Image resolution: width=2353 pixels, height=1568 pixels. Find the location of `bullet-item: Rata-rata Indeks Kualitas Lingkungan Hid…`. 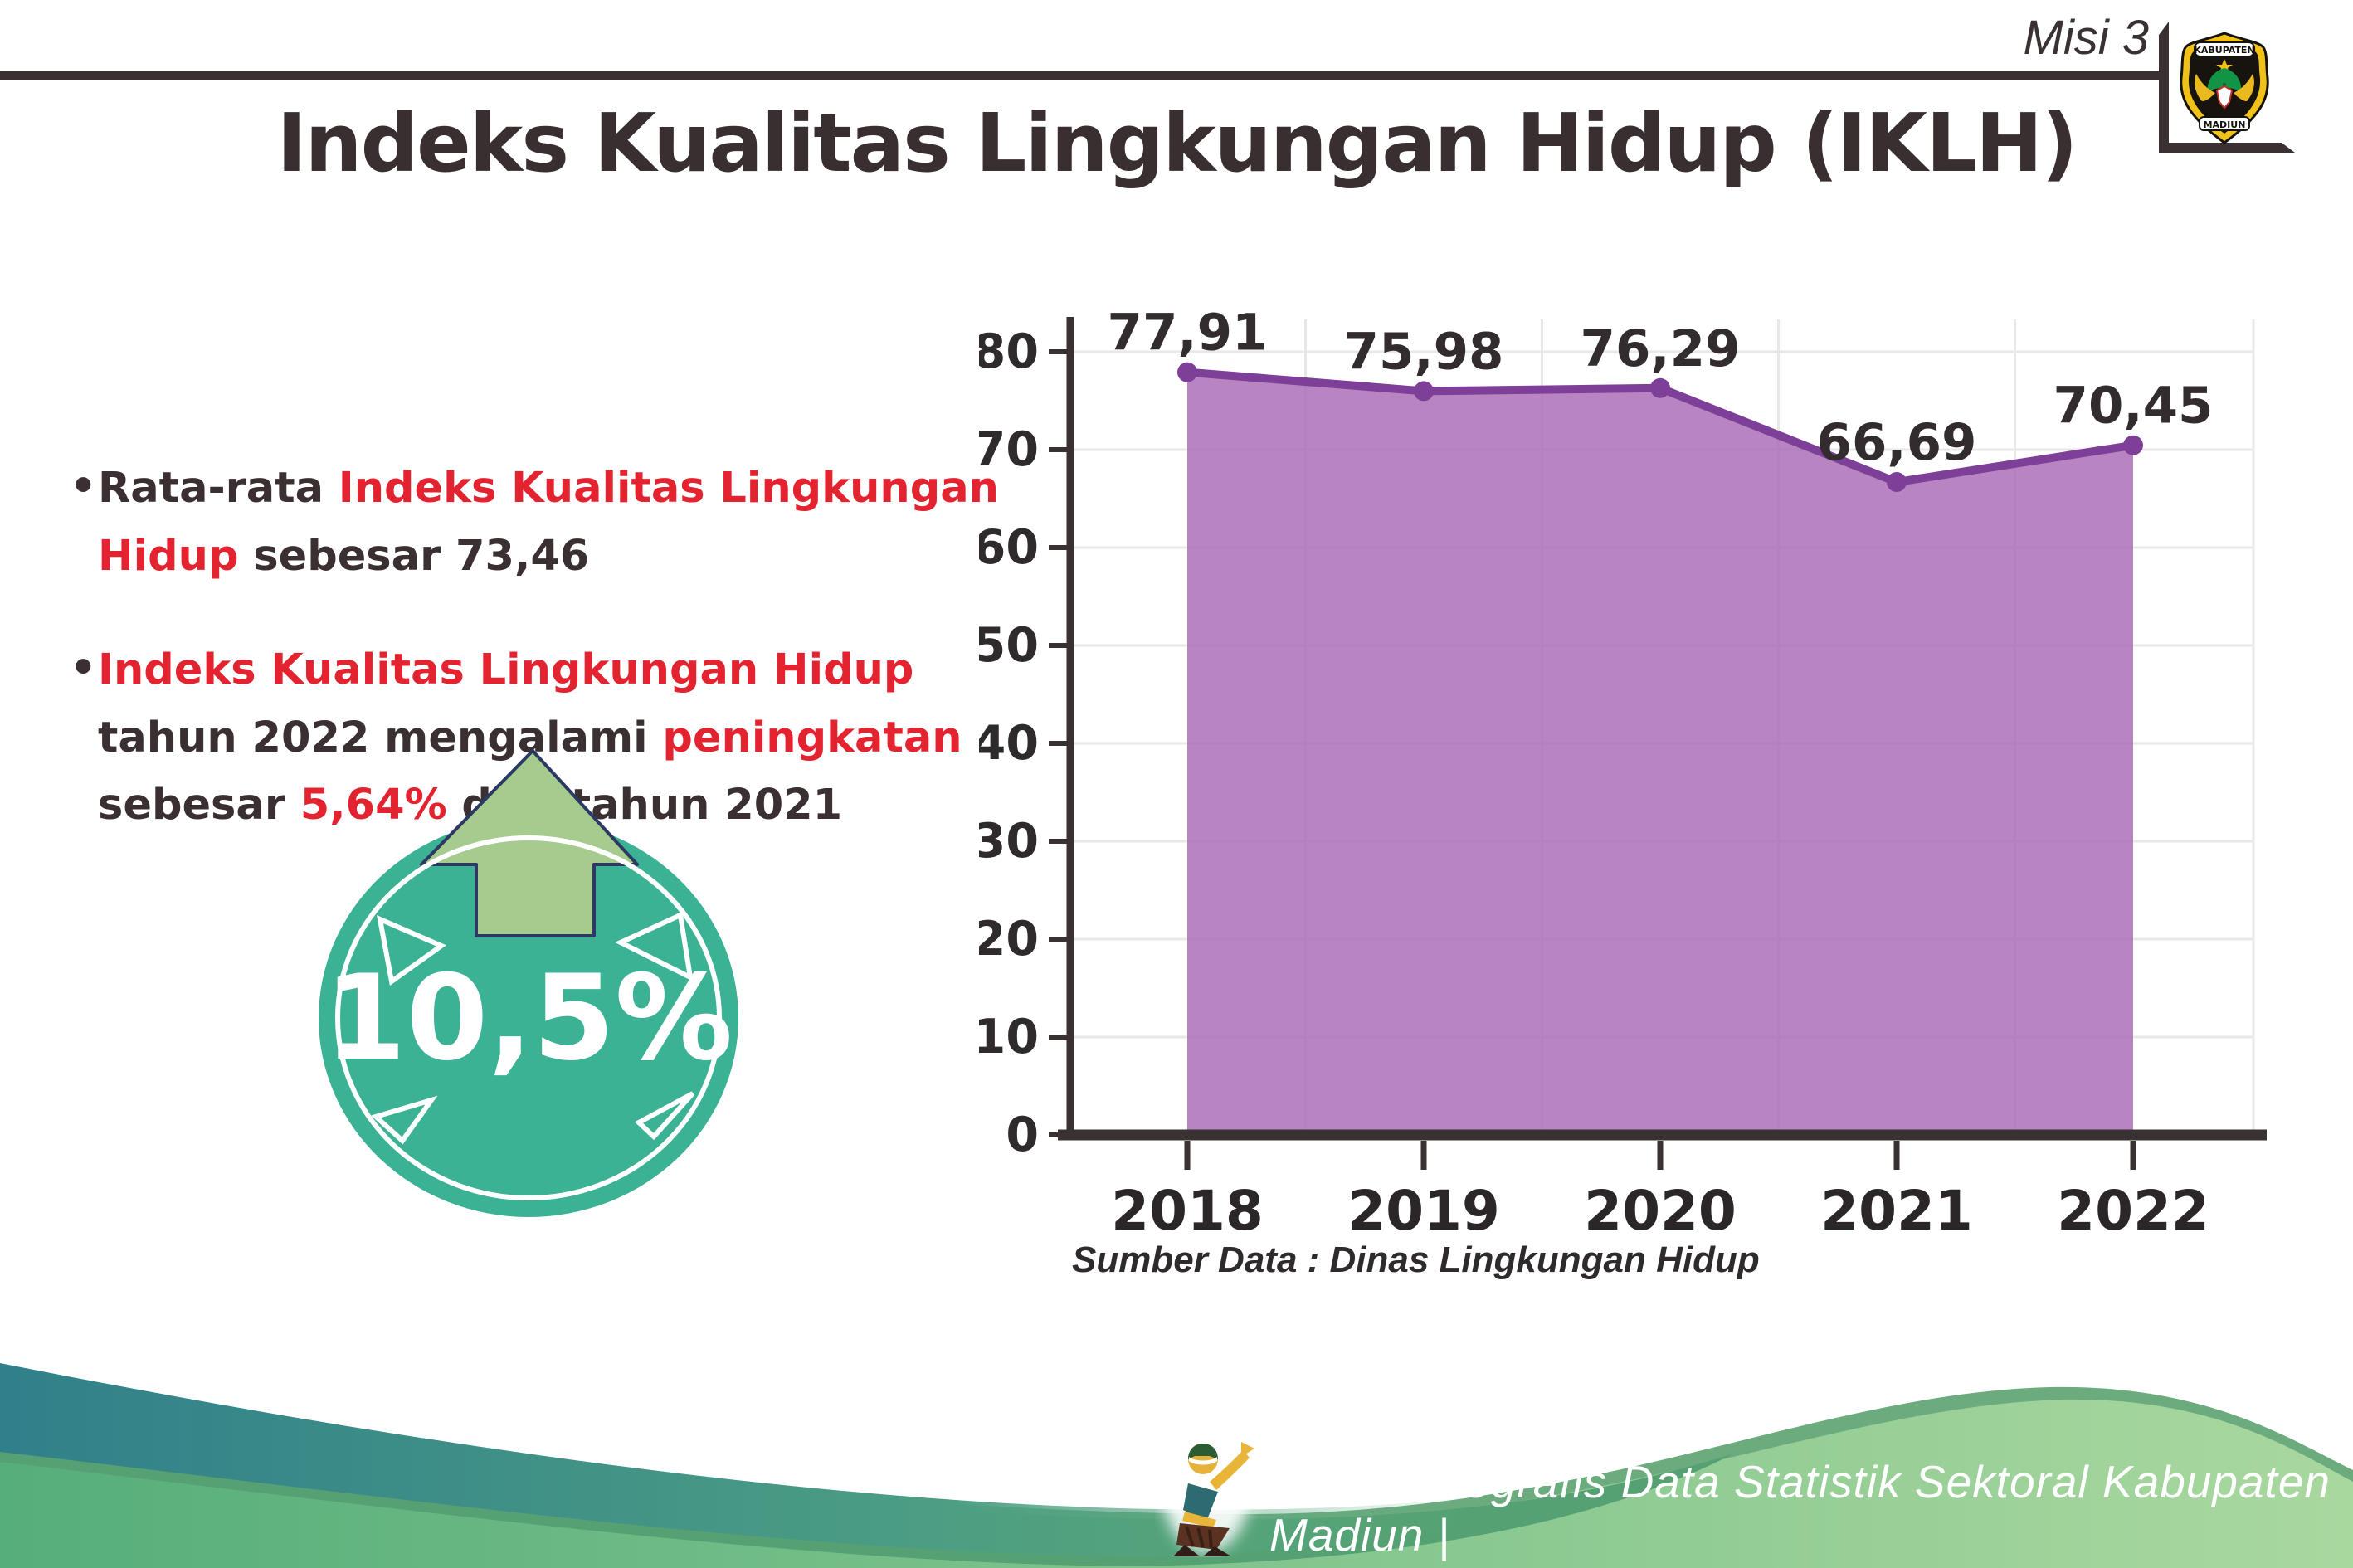

bullet-item: Rata-rata Indeks Kualitas Lingkungan Hid… is located at coordinates (552, 521).